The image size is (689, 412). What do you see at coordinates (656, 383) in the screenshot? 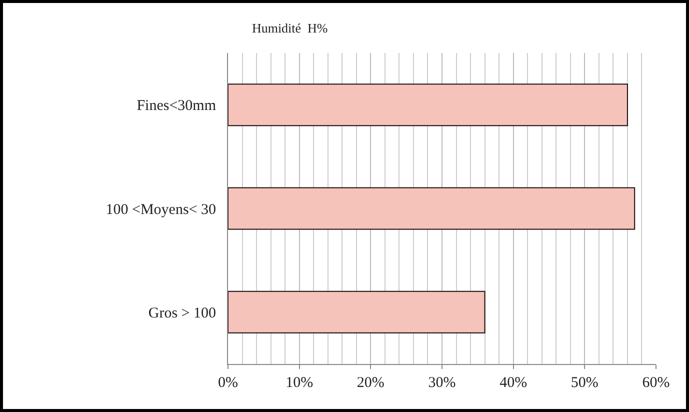
I see `x-tick-label: 60%` at bounding box center [656, 383].